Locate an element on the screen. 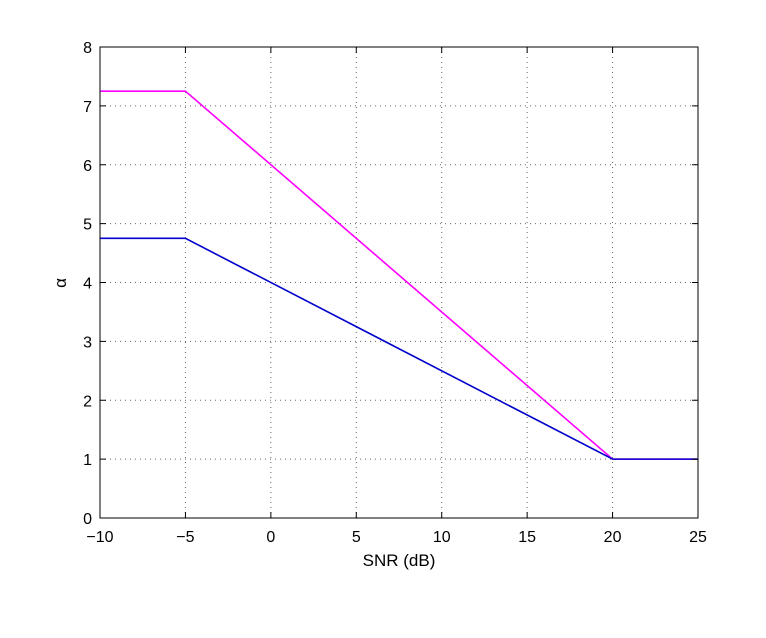 Image resolution: width=766 pixels, height=638 pixels. x-tick-label: 10 is located at coordinates (442, 537).